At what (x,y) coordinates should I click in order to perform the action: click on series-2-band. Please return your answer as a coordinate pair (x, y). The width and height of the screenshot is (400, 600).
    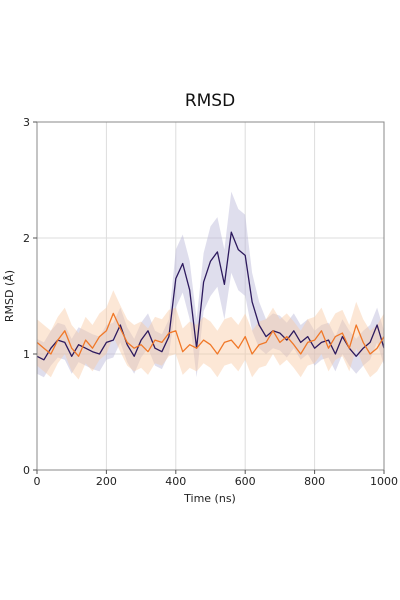
    Looking at the image, I should click on (210, 335).